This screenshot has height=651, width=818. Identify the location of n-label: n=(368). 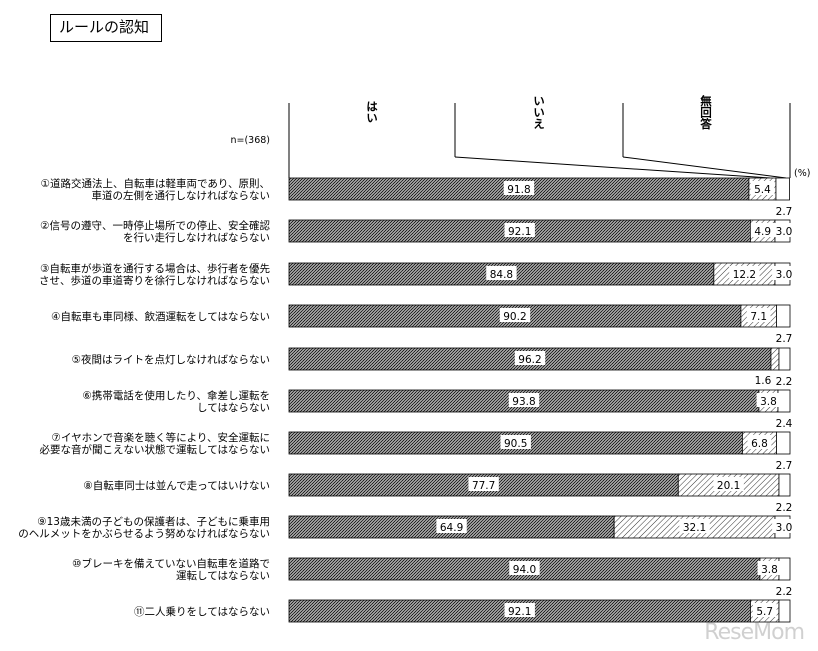
(250, 140).